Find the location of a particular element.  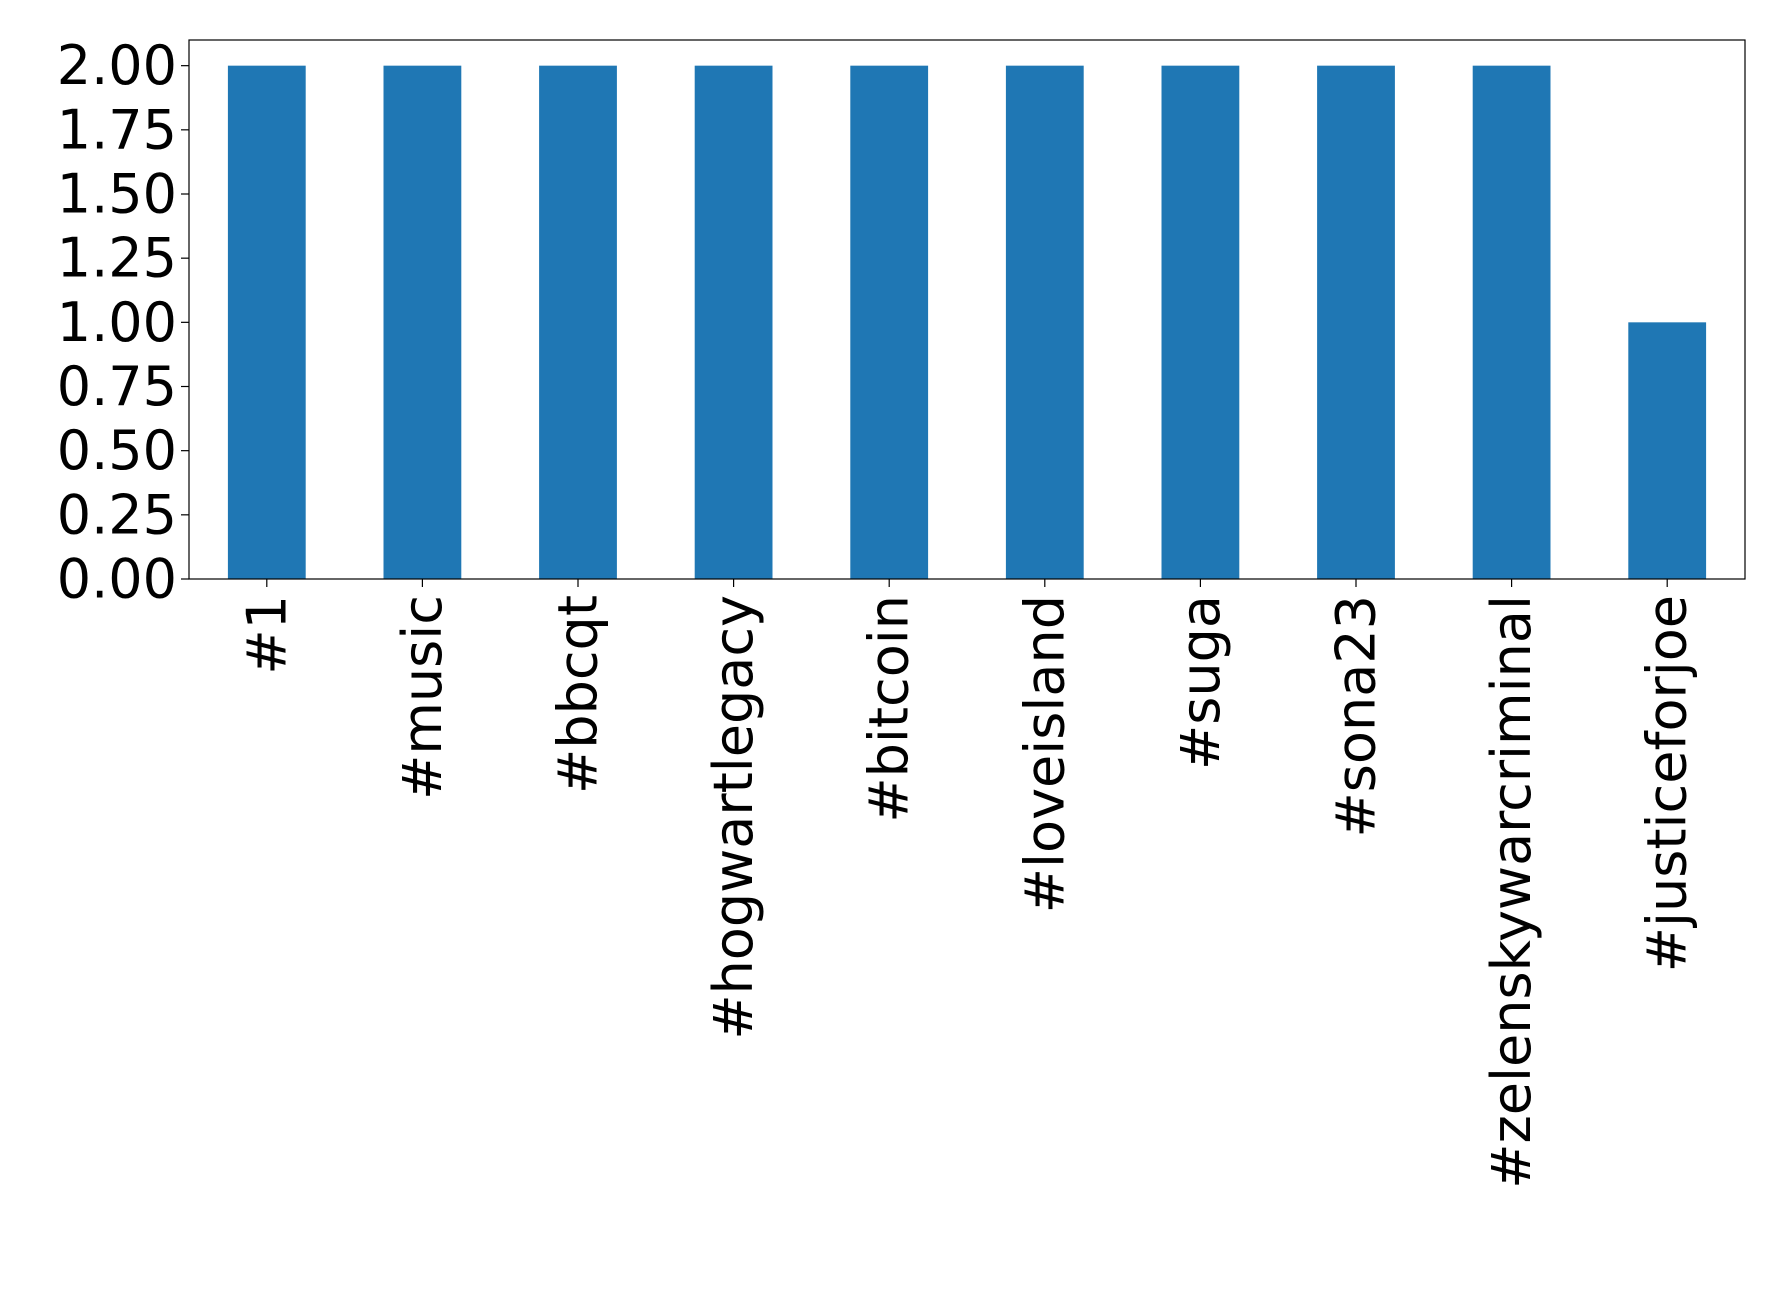

y-tick-label-7: 1.75 is located at coordinates (117, 129).